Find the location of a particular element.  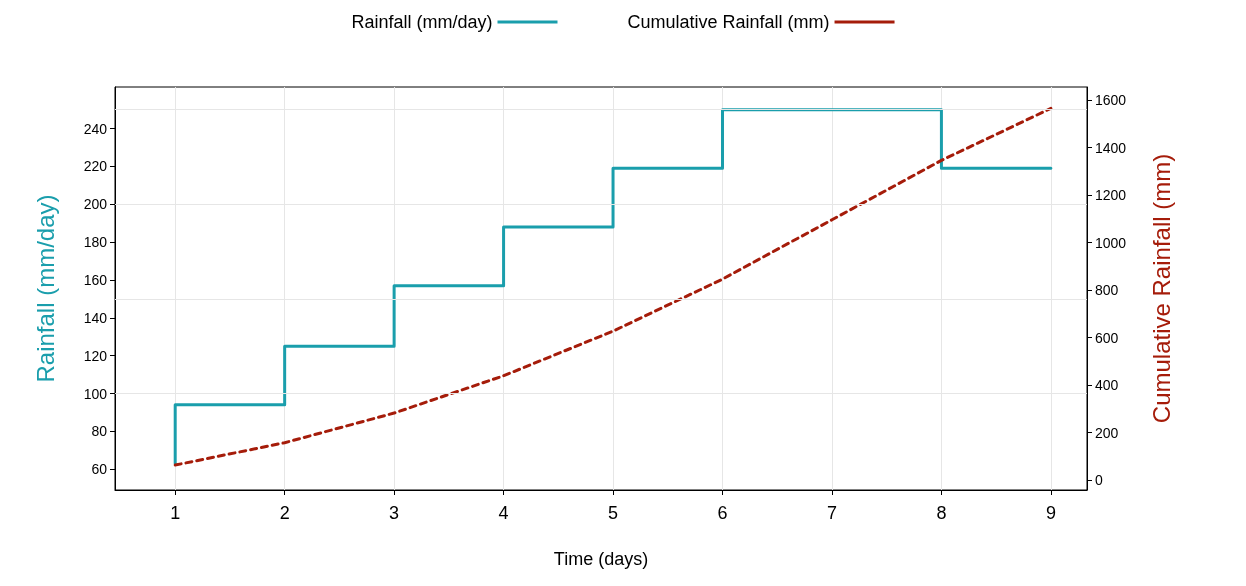

y2-tick-label: 400 is located at coordinates (1107, 385).